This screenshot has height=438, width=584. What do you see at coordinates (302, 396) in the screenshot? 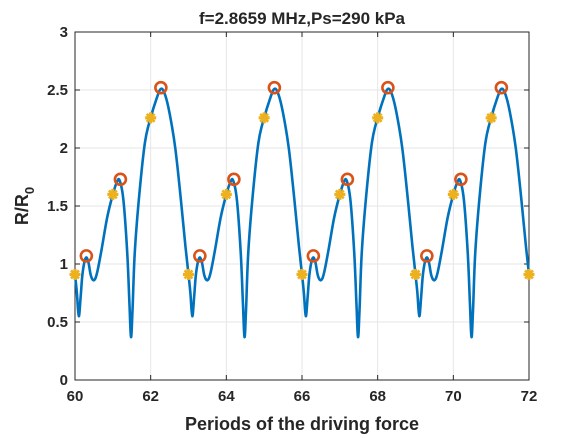
I see `x-tick-label: 66` at bounding box center [302, 396].